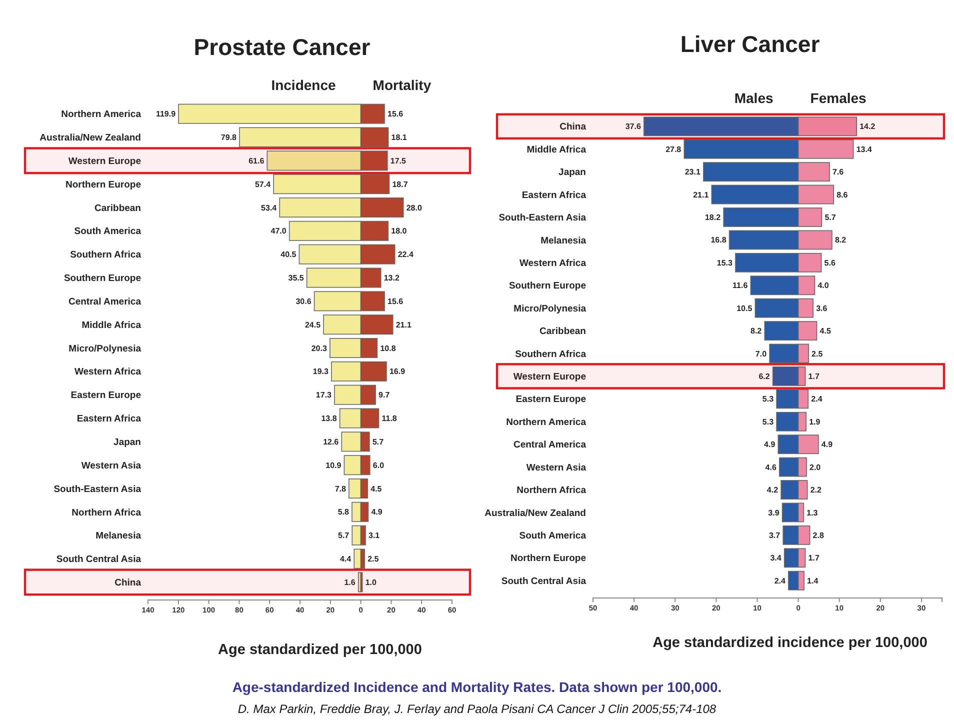  Describe the element at coordinates (388, 348) in the screenshot. I see `data-label: 10.8` at that location.